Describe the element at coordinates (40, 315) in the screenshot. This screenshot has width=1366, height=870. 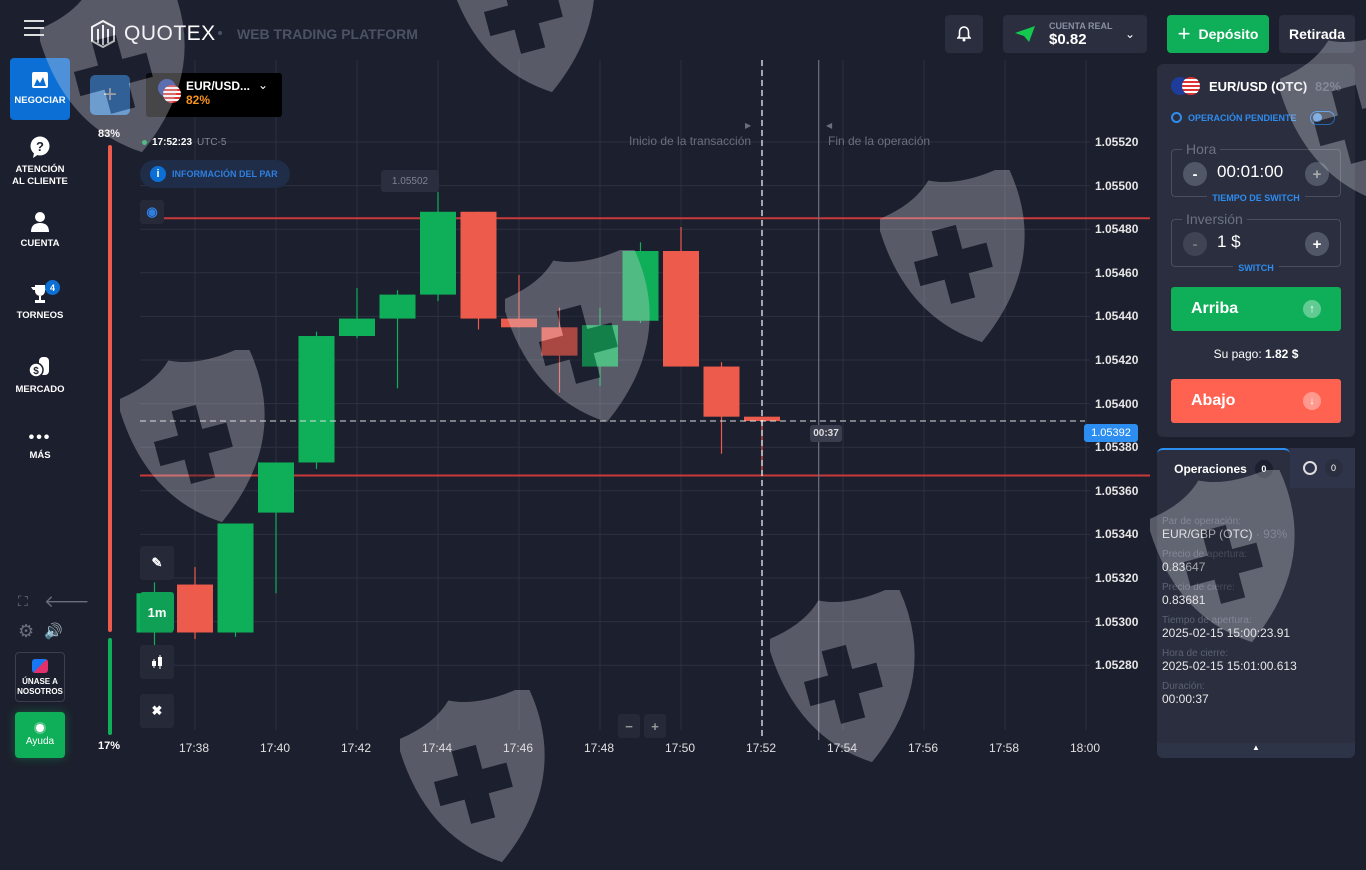
I see `sidebar-item-label: TORNEOS` at that location.